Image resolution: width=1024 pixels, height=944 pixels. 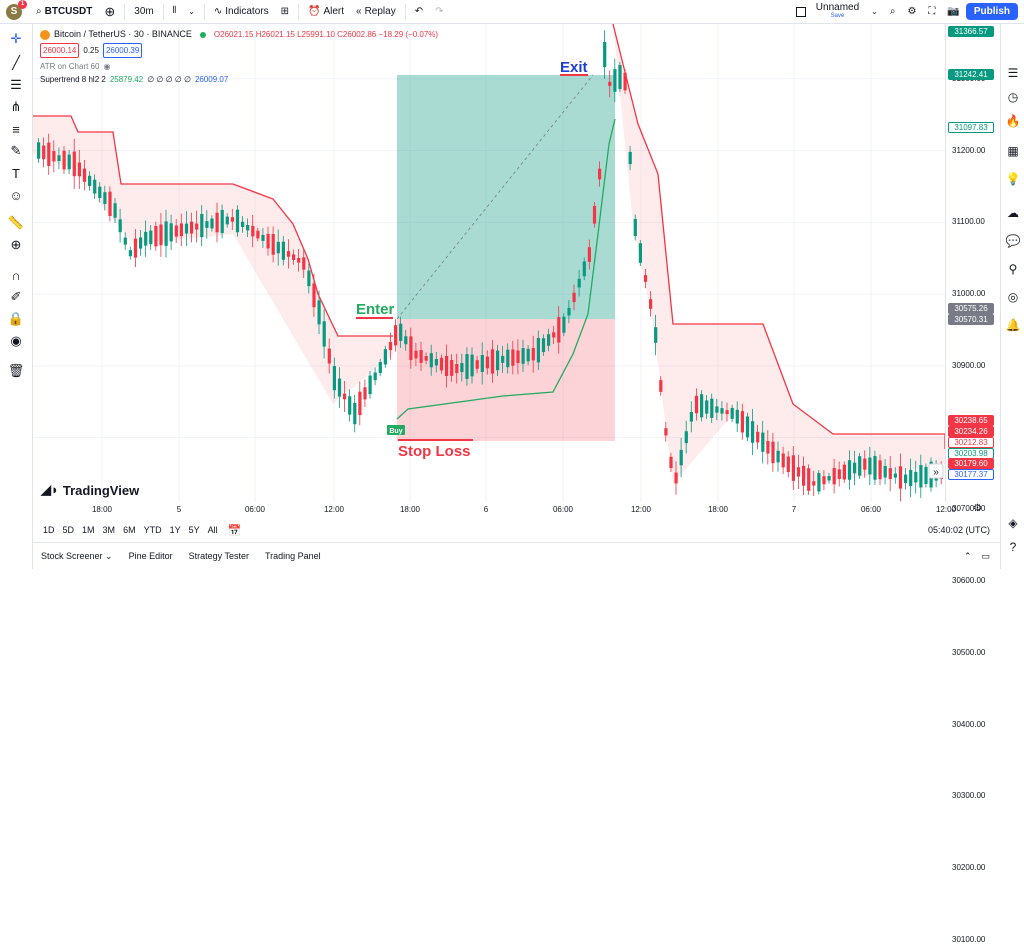 I want to click on range-button-5y: 5Y, so click(x=194, y=530).